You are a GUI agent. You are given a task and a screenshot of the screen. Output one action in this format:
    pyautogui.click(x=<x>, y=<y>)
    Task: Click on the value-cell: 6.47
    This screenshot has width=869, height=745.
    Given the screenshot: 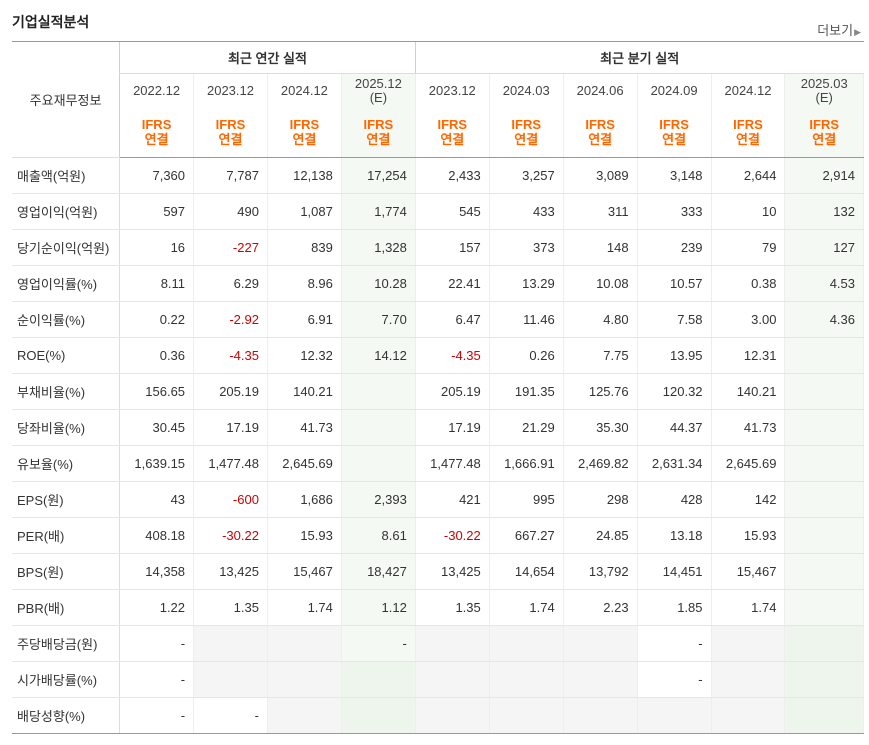 What is the action you would take?
    pyautogui.click(x=452, y=319)
    